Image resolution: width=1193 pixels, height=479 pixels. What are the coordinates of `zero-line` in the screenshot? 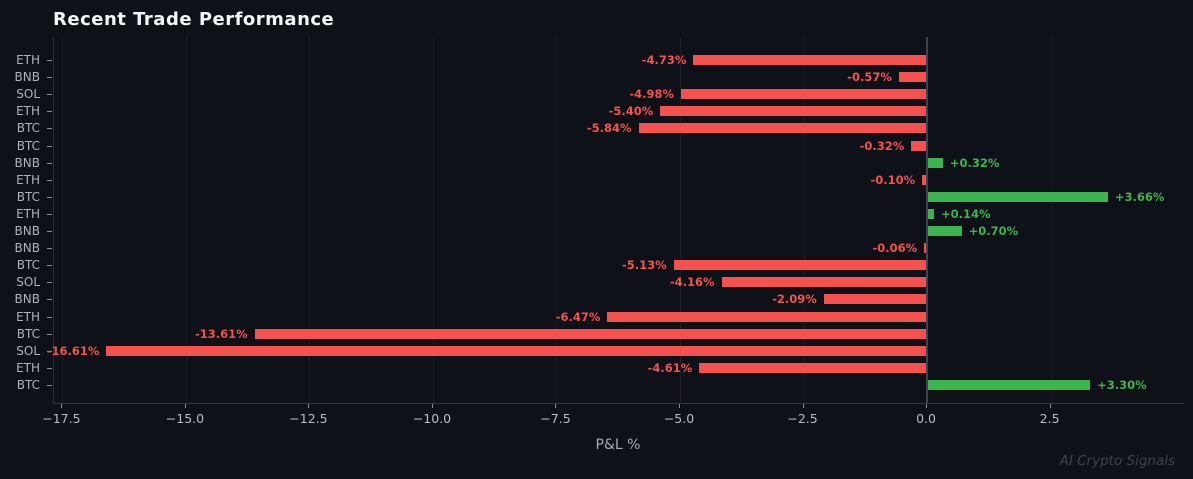 It's located at (927, 220).